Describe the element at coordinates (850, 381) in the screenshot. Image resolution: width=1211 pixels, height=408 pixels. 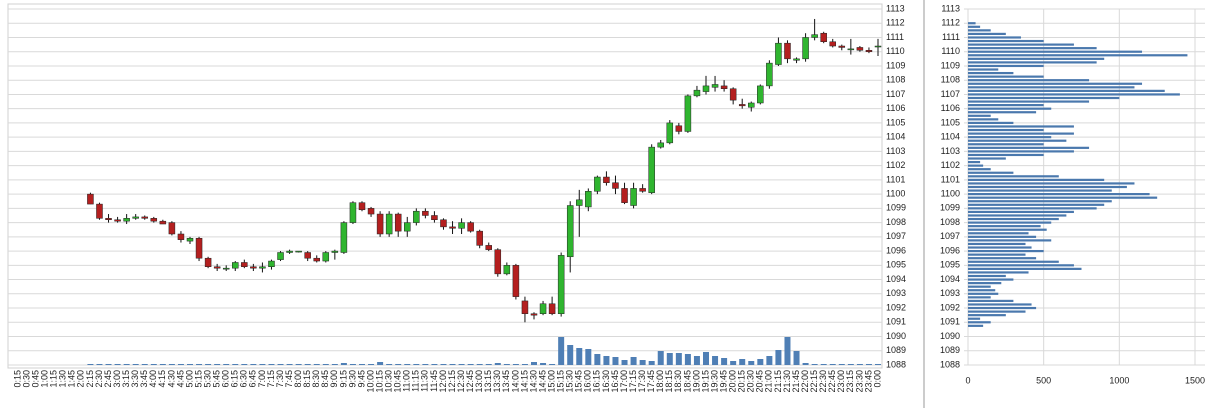
I see `x-tick-label: 23:15` at that location.